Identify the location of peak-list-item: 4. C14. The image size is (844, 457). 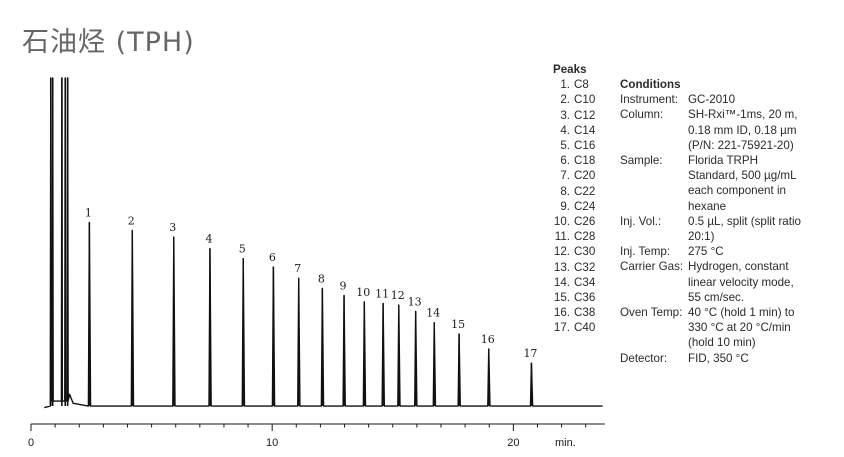
(574, 130).